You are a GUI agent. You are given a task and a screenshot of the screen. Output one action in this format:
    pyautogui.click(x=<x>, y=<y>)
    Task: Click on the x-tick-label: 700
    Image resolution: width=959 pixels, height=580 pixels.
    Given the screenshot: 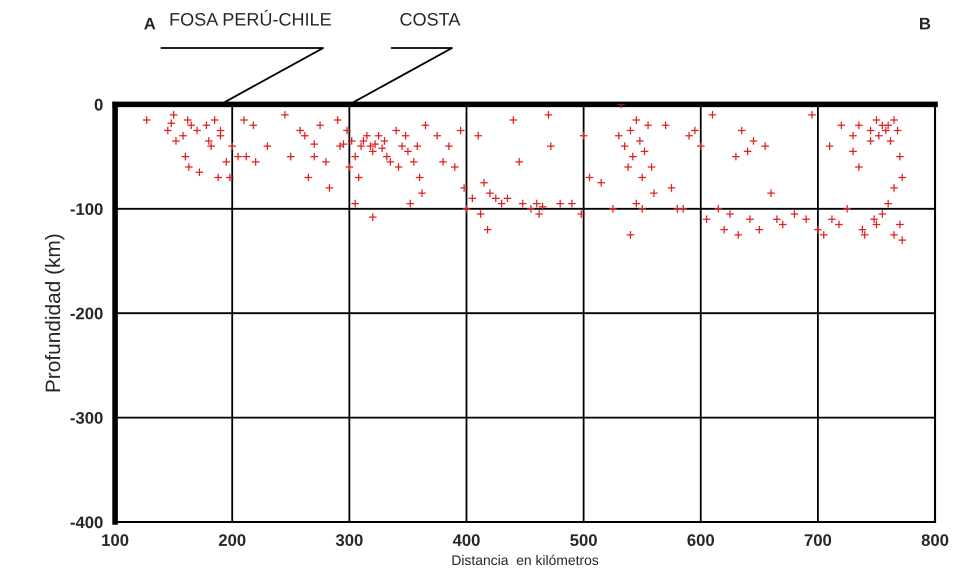 What is the action you would take?
    pyautogui.click(x=818, y=540)
    